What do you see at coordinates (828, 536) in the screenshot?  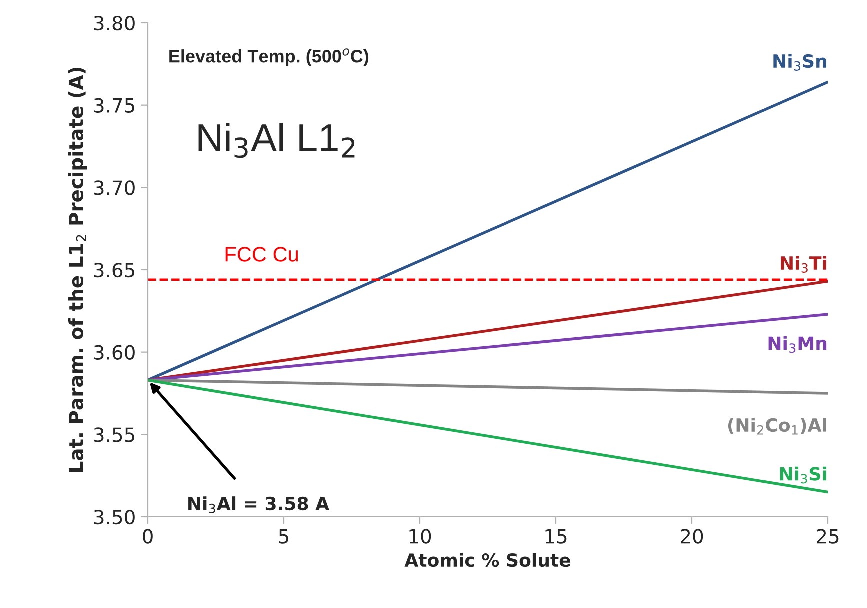 I see `x-tick-label: 25` at bounding box center [828, 536].